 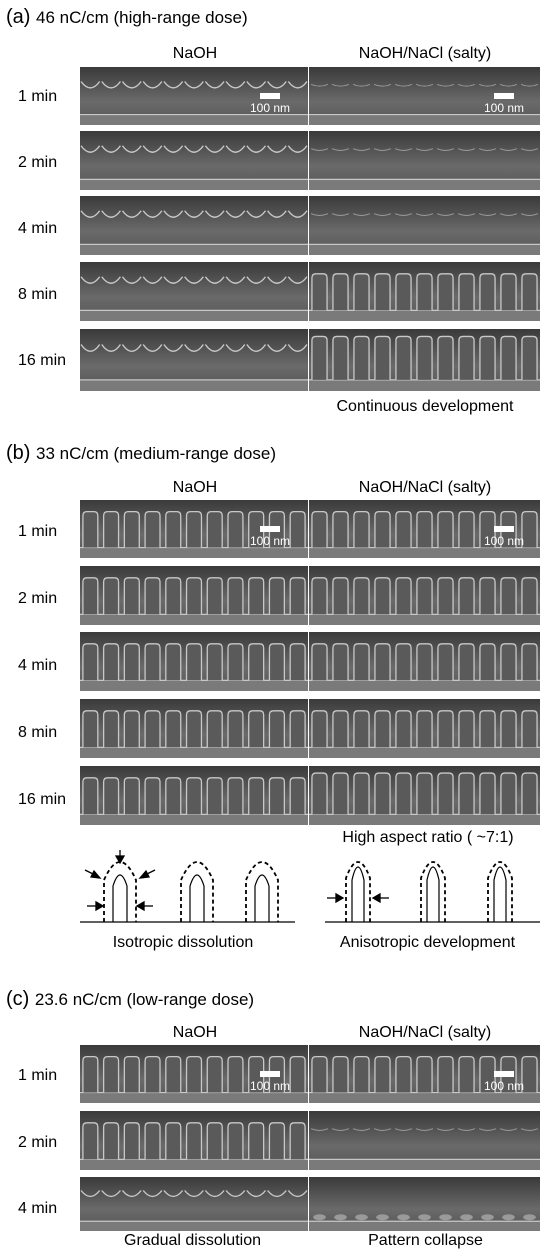 What do you see at coordinates (428, 837) in the screenshot?
I see `panel-b-caption-right: High aspect ratio ( ~7:1)` at bounding box center [428, 837].